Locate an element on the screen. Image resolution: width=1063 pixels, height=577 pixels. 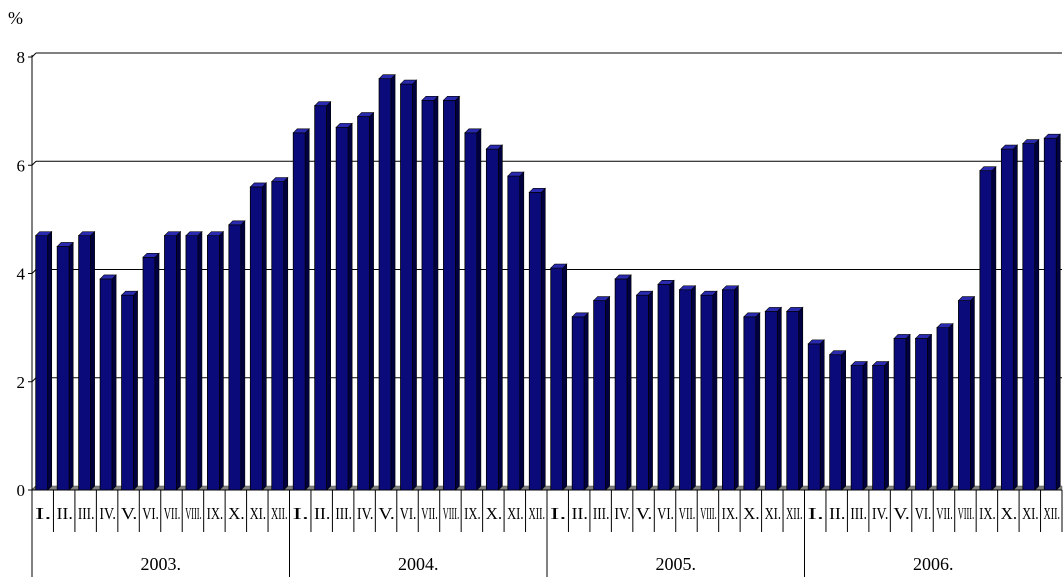
x-tick-label: II. is located at coordinates (837, 513).